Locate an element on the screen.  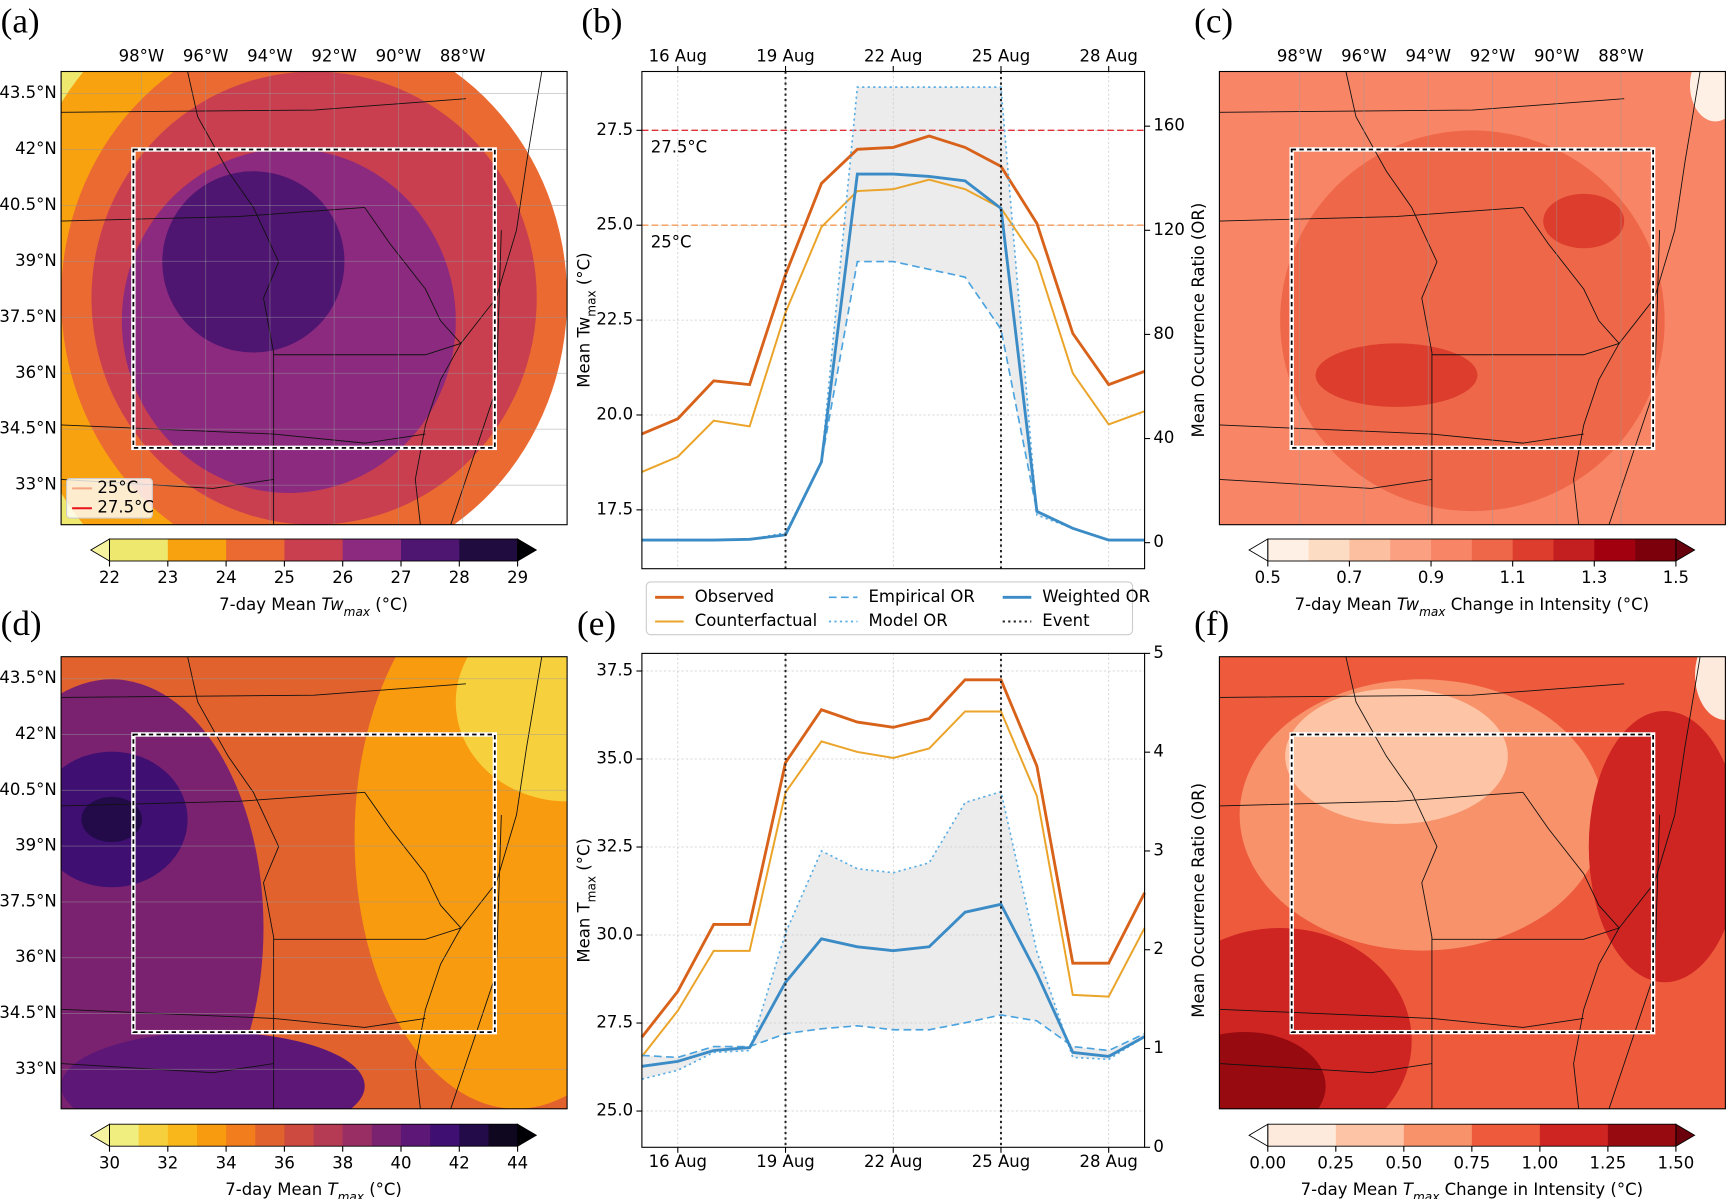
lat-tick-label: 39°N is located at coordinates (36, 260).